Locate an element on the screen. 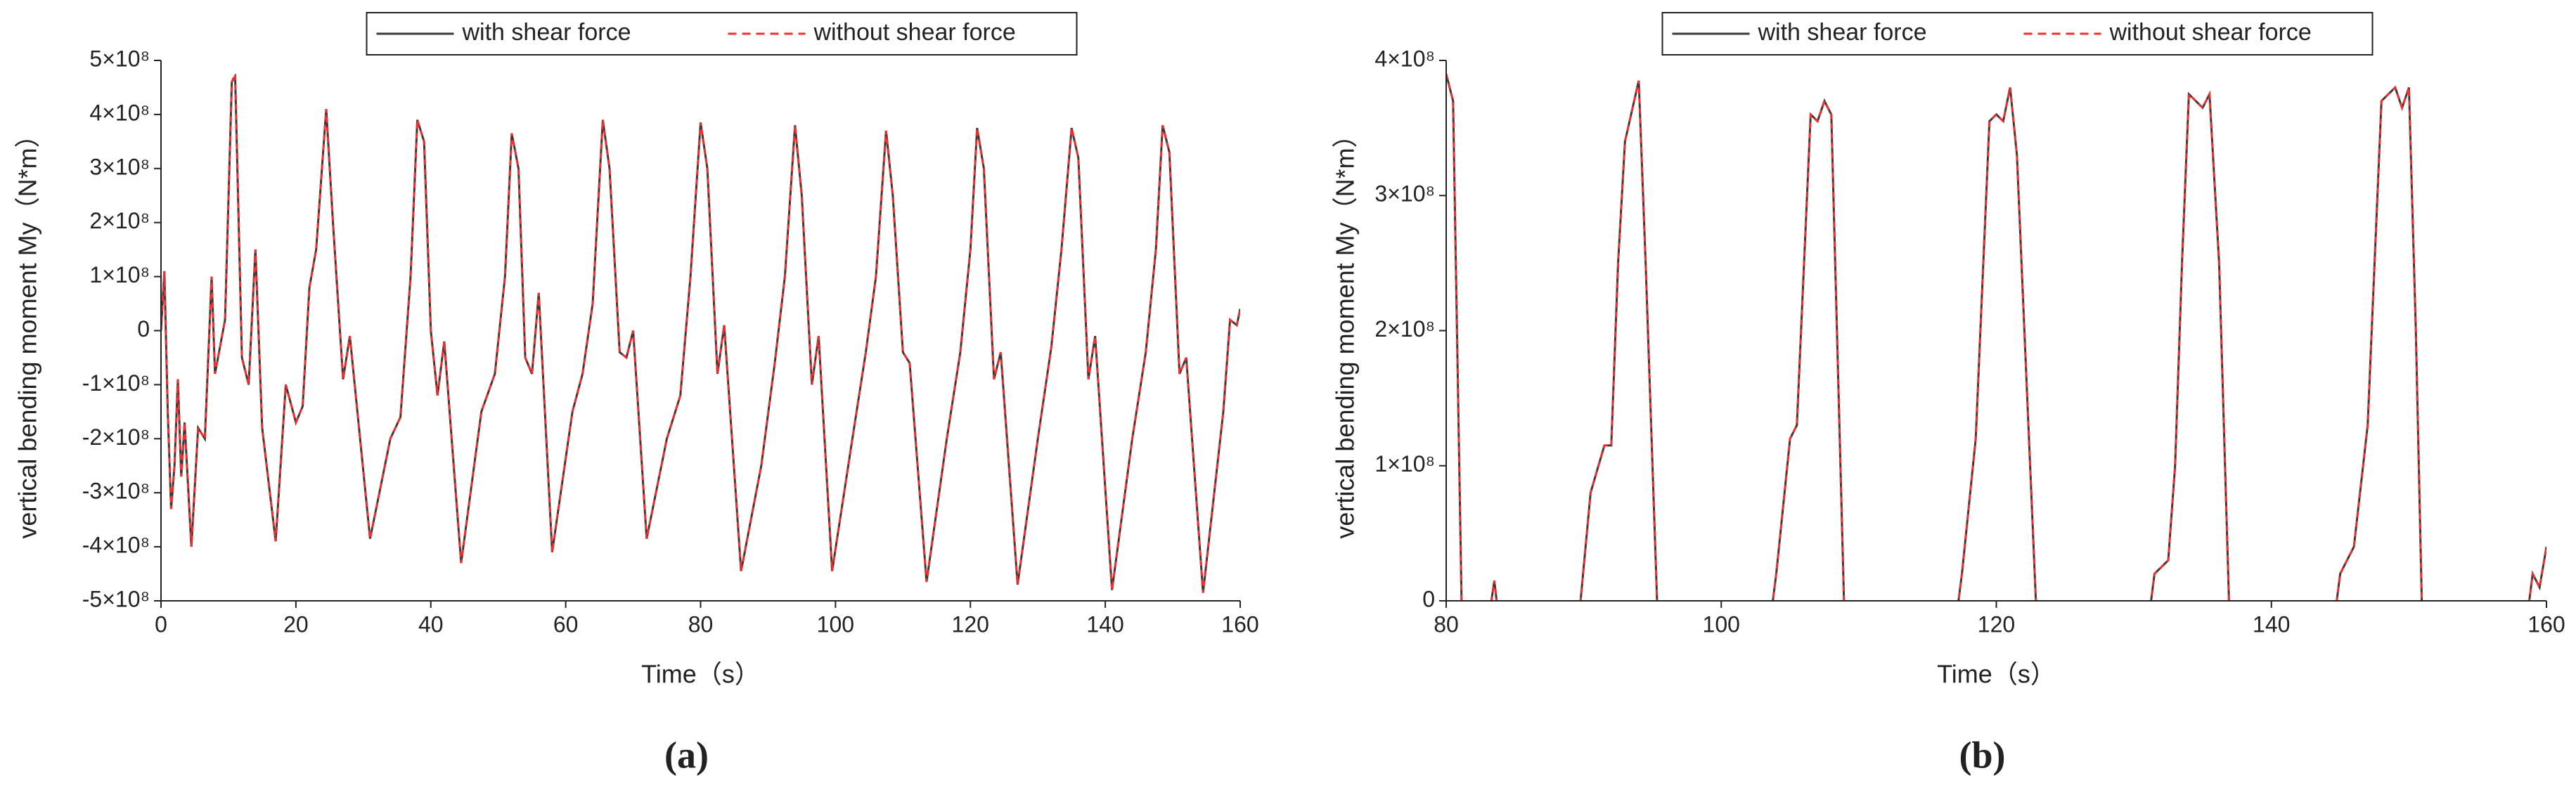  y-tick-label: -3×10⁸ is located at coordinates (116, 491).